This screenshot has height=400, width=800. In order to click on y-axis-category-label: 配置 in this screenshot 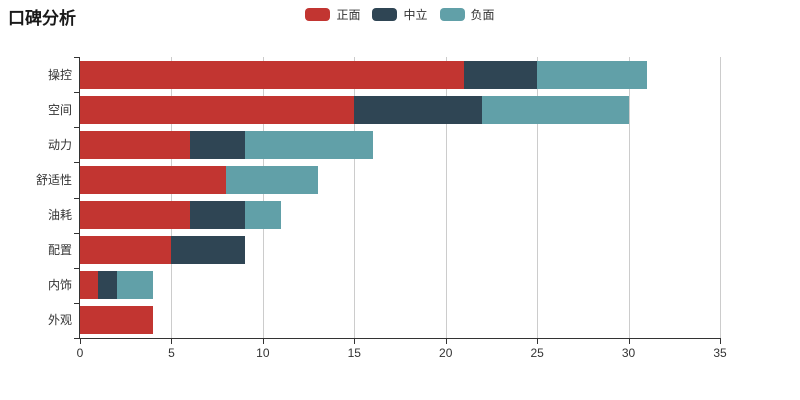, I will do `click(59, 250)`.